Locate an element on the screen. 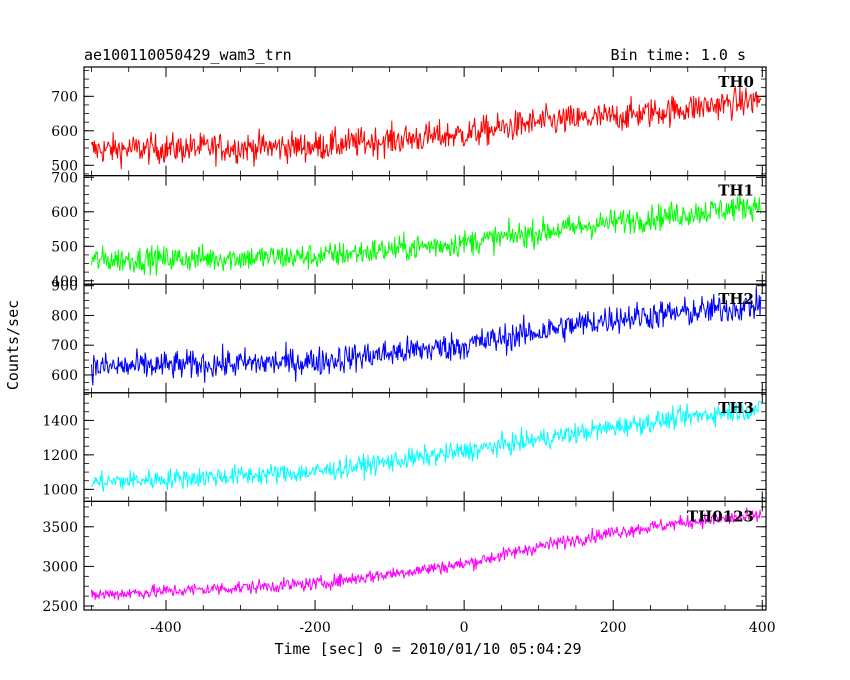  series-line-th1 is located at coordinates (426, 235).